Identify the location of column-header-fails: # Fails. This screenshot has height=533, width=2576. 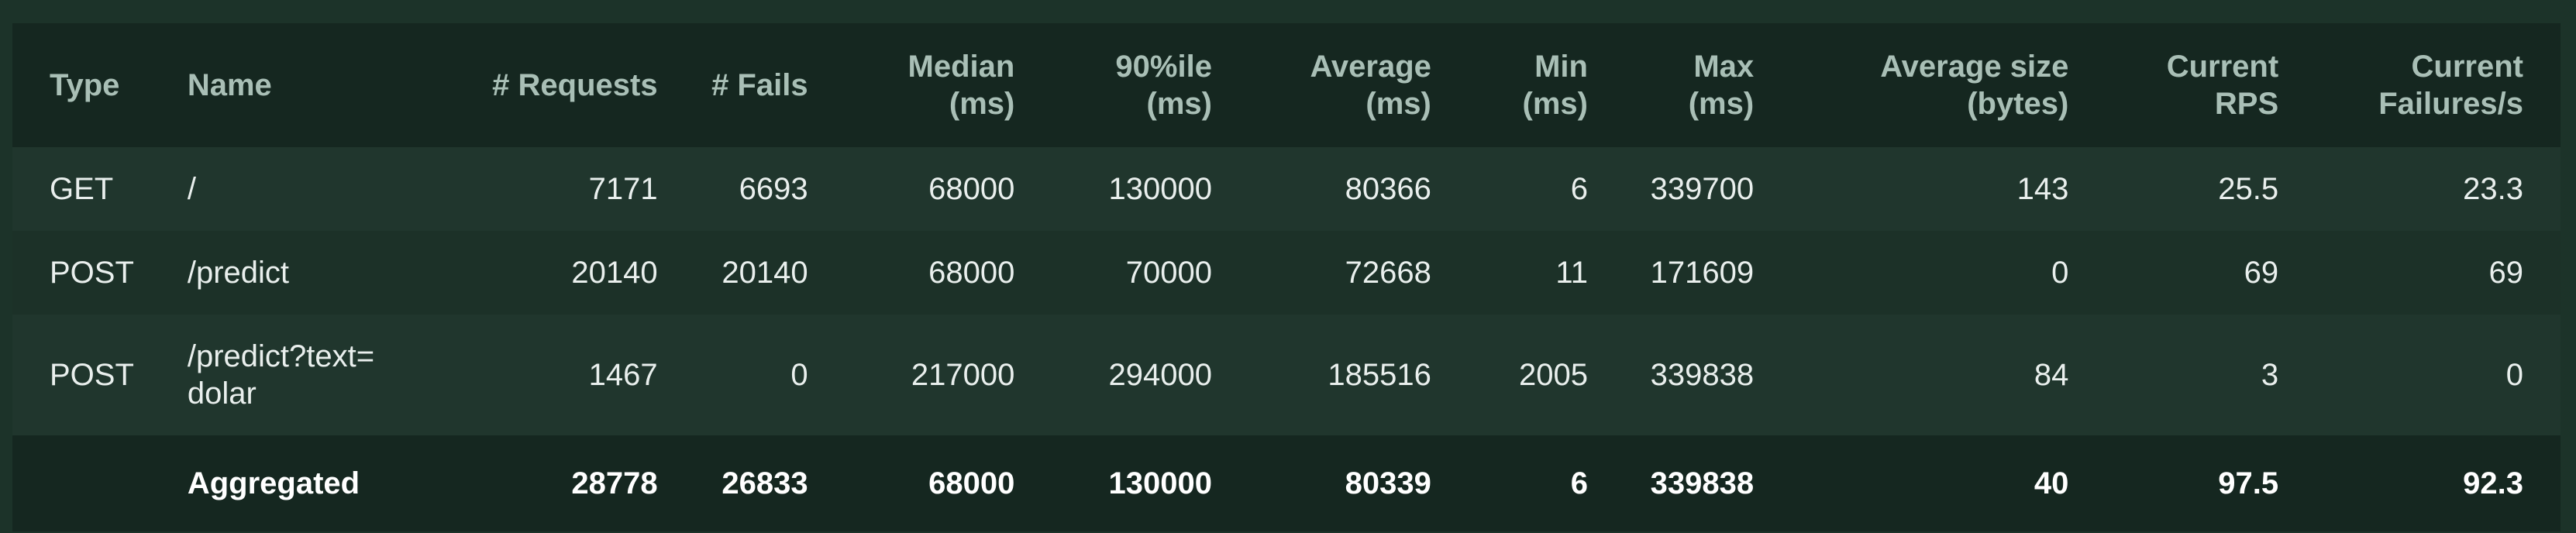
(759, 85).